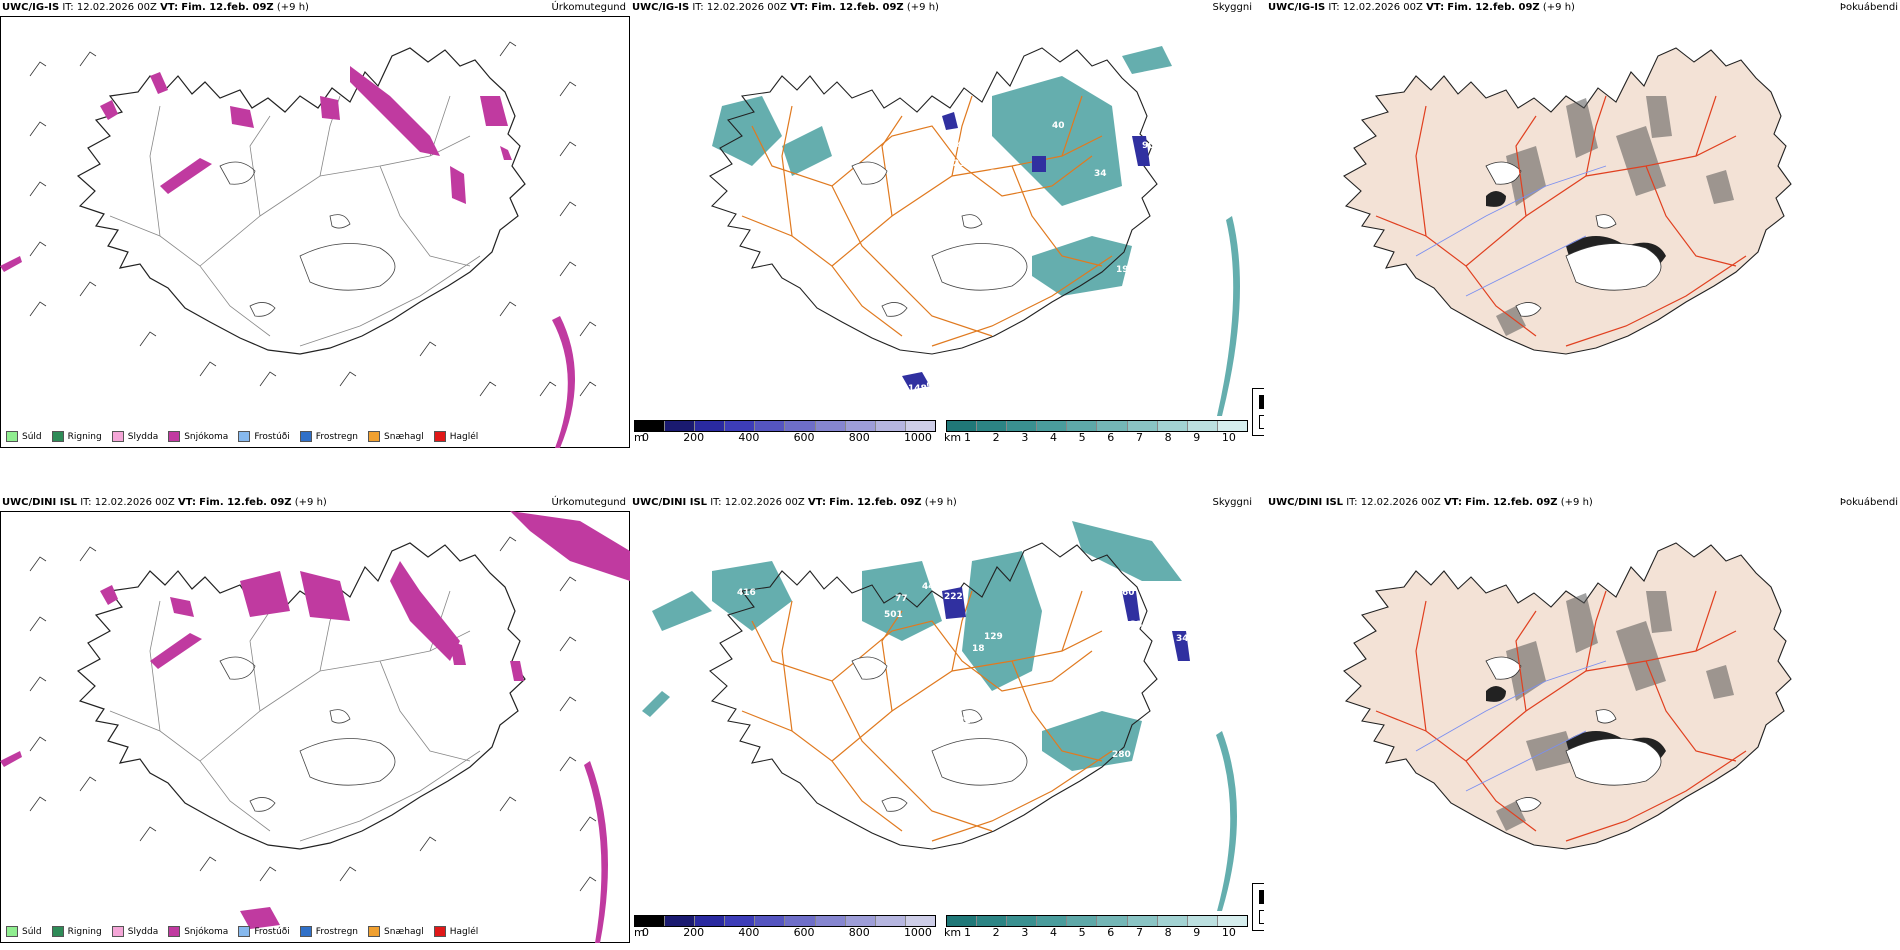  I want to click on ceiling-unit: m, so click(639, 437).